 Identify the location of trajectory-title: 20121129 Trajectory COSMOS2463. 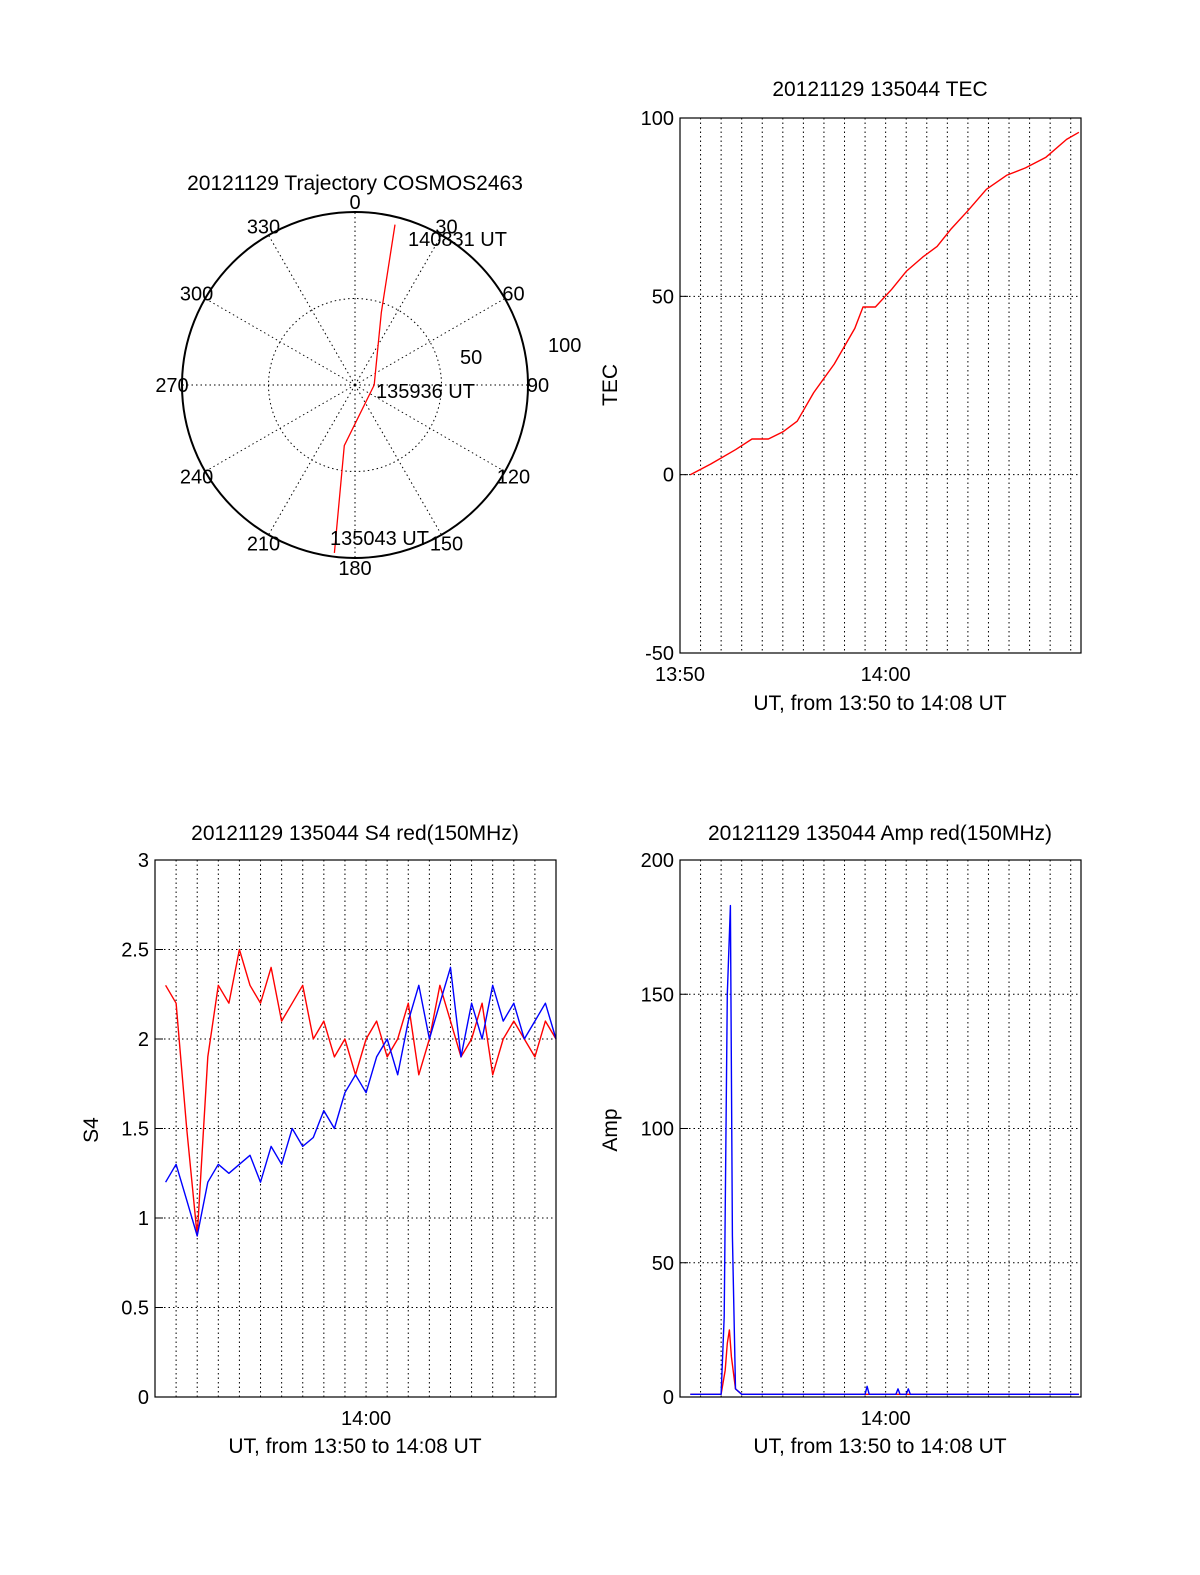
(355, 183).